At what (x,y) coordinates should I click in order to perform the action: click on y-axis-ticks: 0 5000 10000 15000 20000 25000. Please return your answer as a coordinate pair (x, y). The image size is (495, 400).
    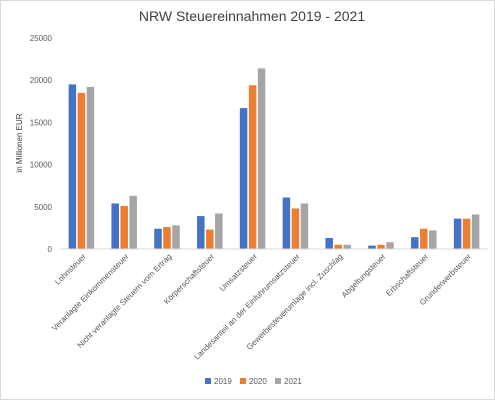
    Looking at the image, I should click on (41, 144).